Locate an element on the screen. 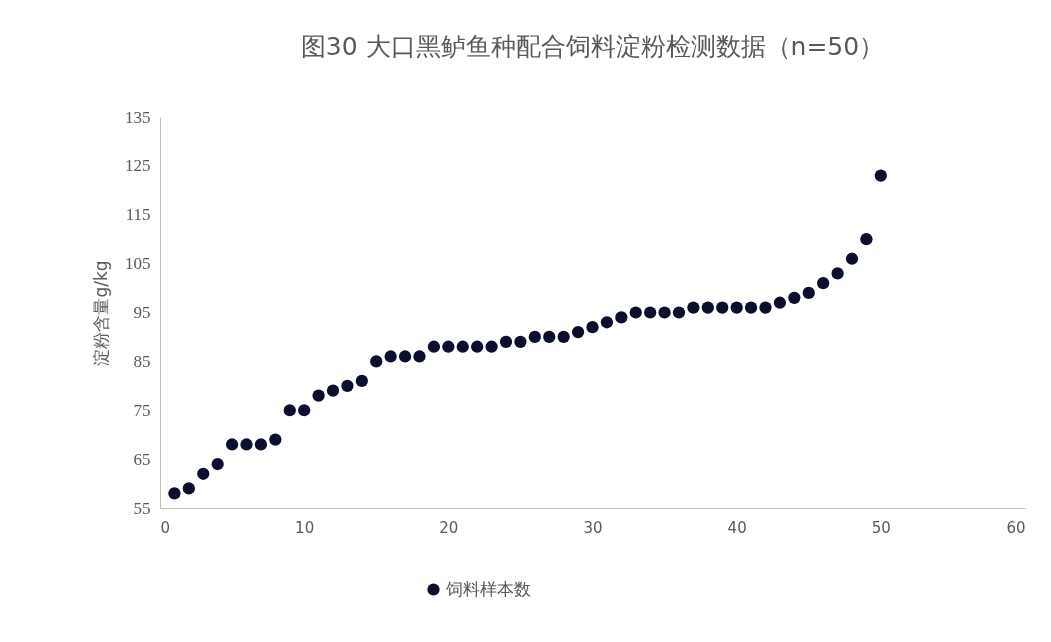  y-axis-title: 淀粉含量g/kg is located at coordinates (101, 313).